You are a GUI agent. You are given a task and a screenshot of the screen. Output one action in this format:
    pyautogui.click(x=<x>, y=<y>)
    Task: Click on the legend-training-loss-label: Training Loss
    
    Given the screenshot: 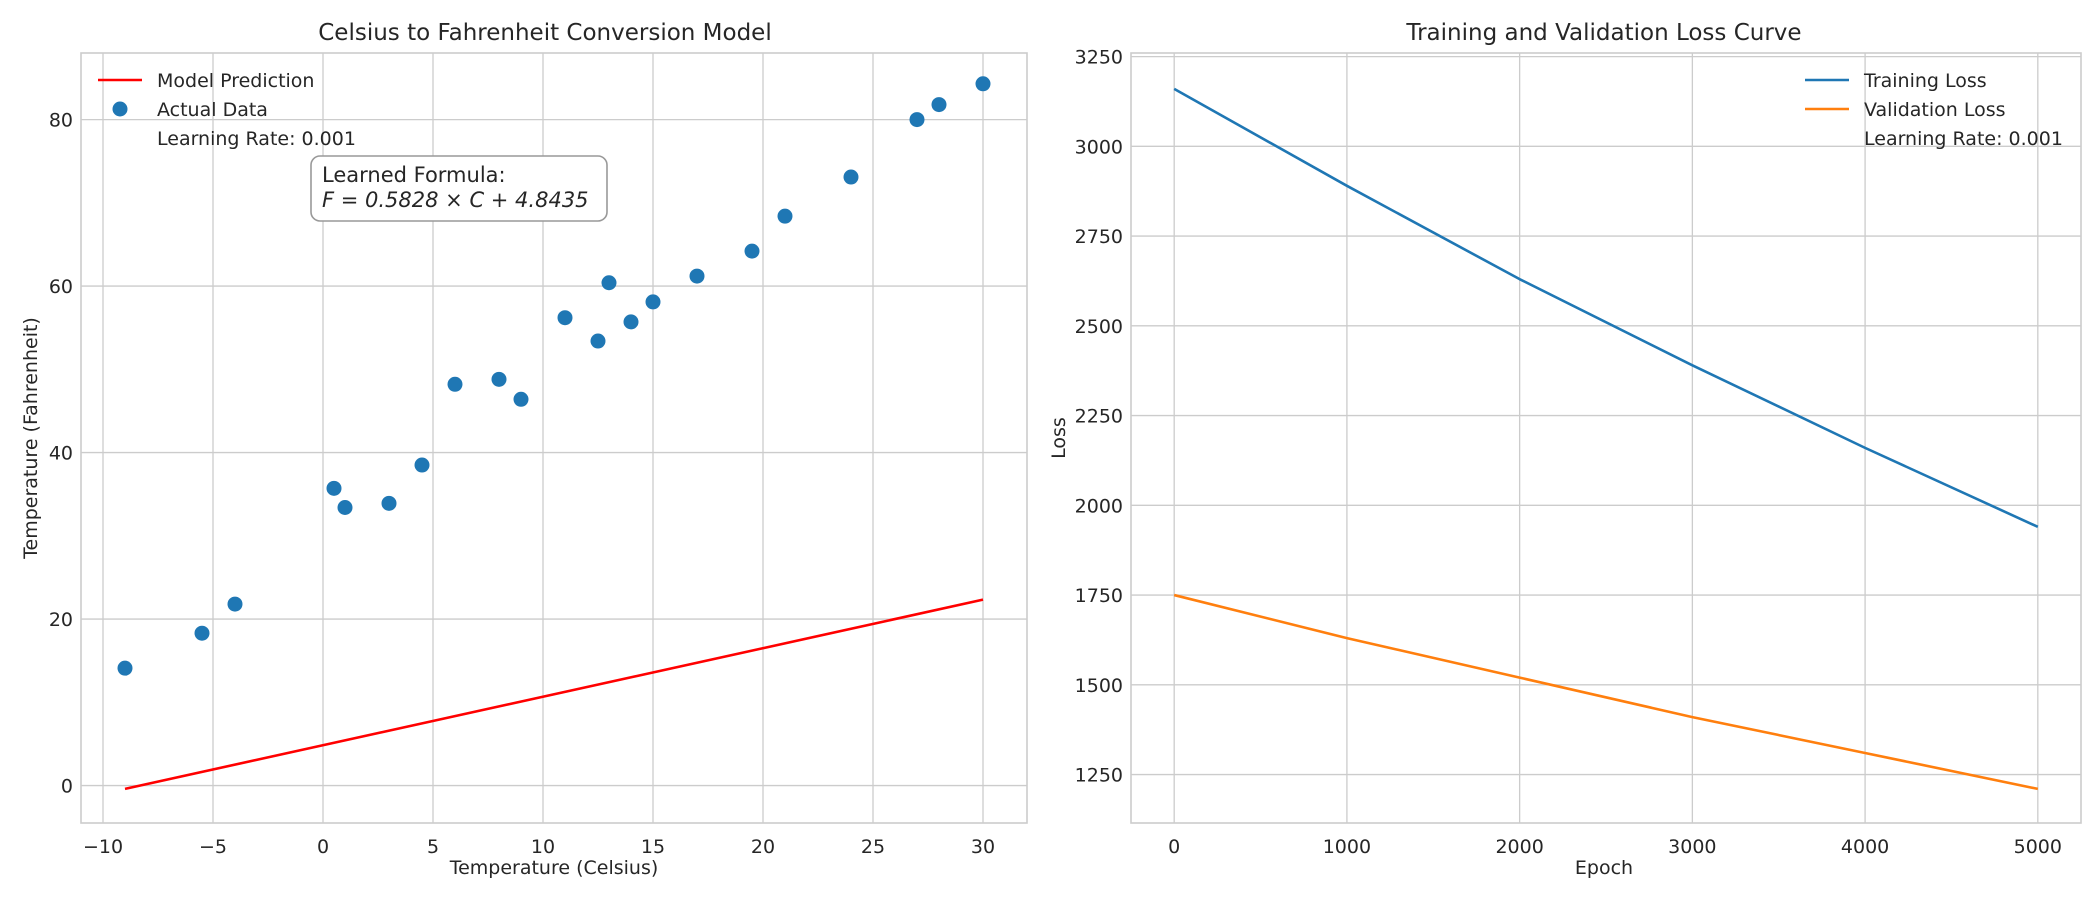 What is the action you would take?
    pyautogui.click(x=1925, y=81)
    